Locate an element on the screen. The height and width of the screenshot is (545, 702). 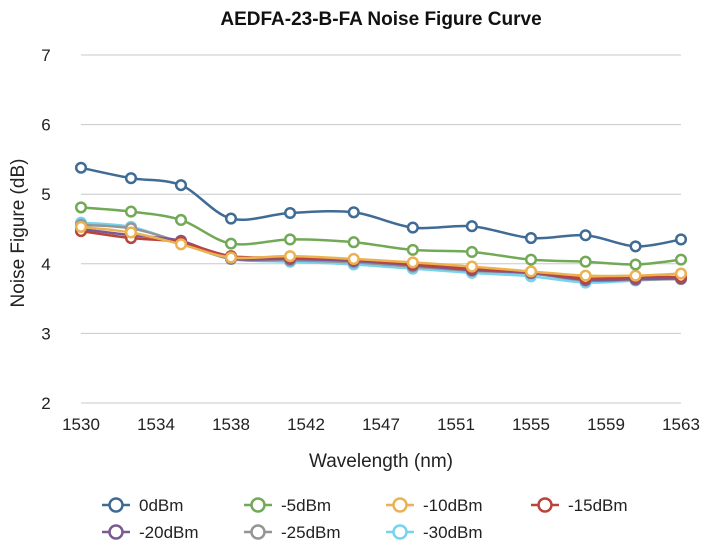
legend-label: -30dBm is located at coordinates (453, 532).